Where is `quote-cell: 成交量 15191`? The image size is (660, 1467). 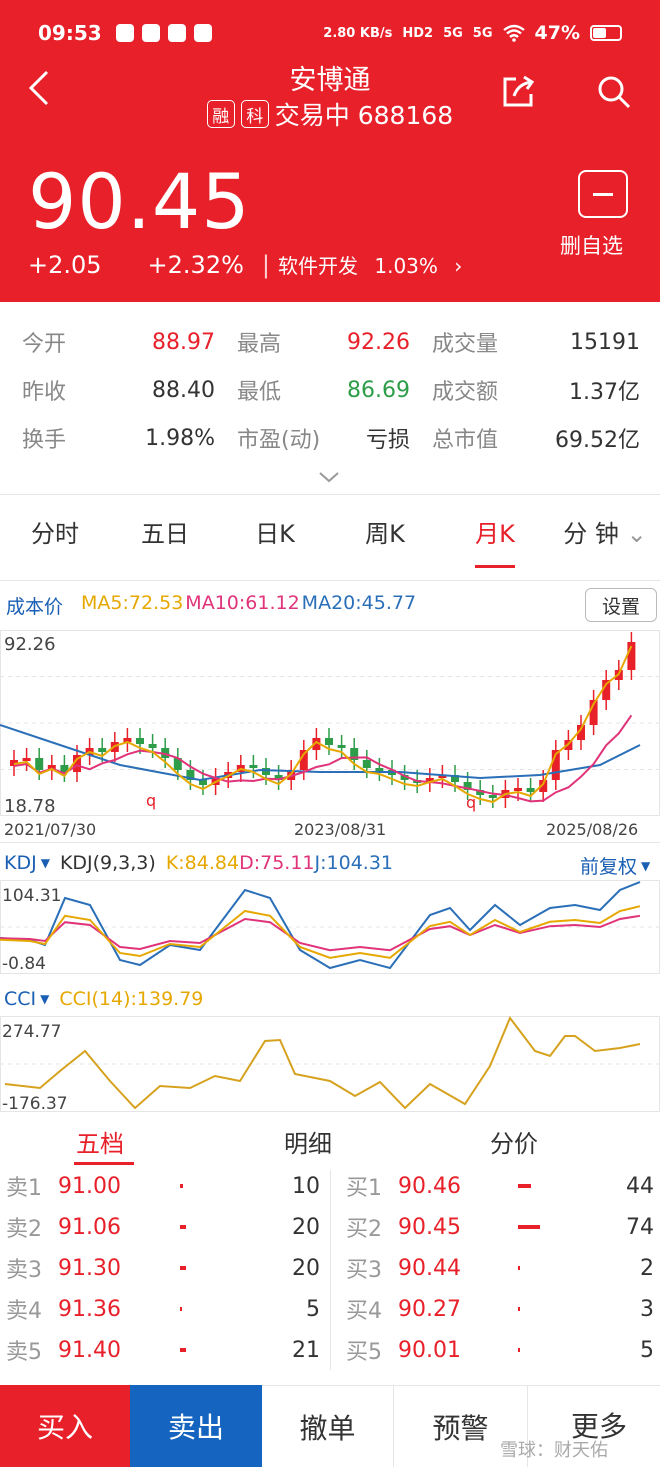 quote-cell: 成交量 15191 is located at coordinates (525, 342).